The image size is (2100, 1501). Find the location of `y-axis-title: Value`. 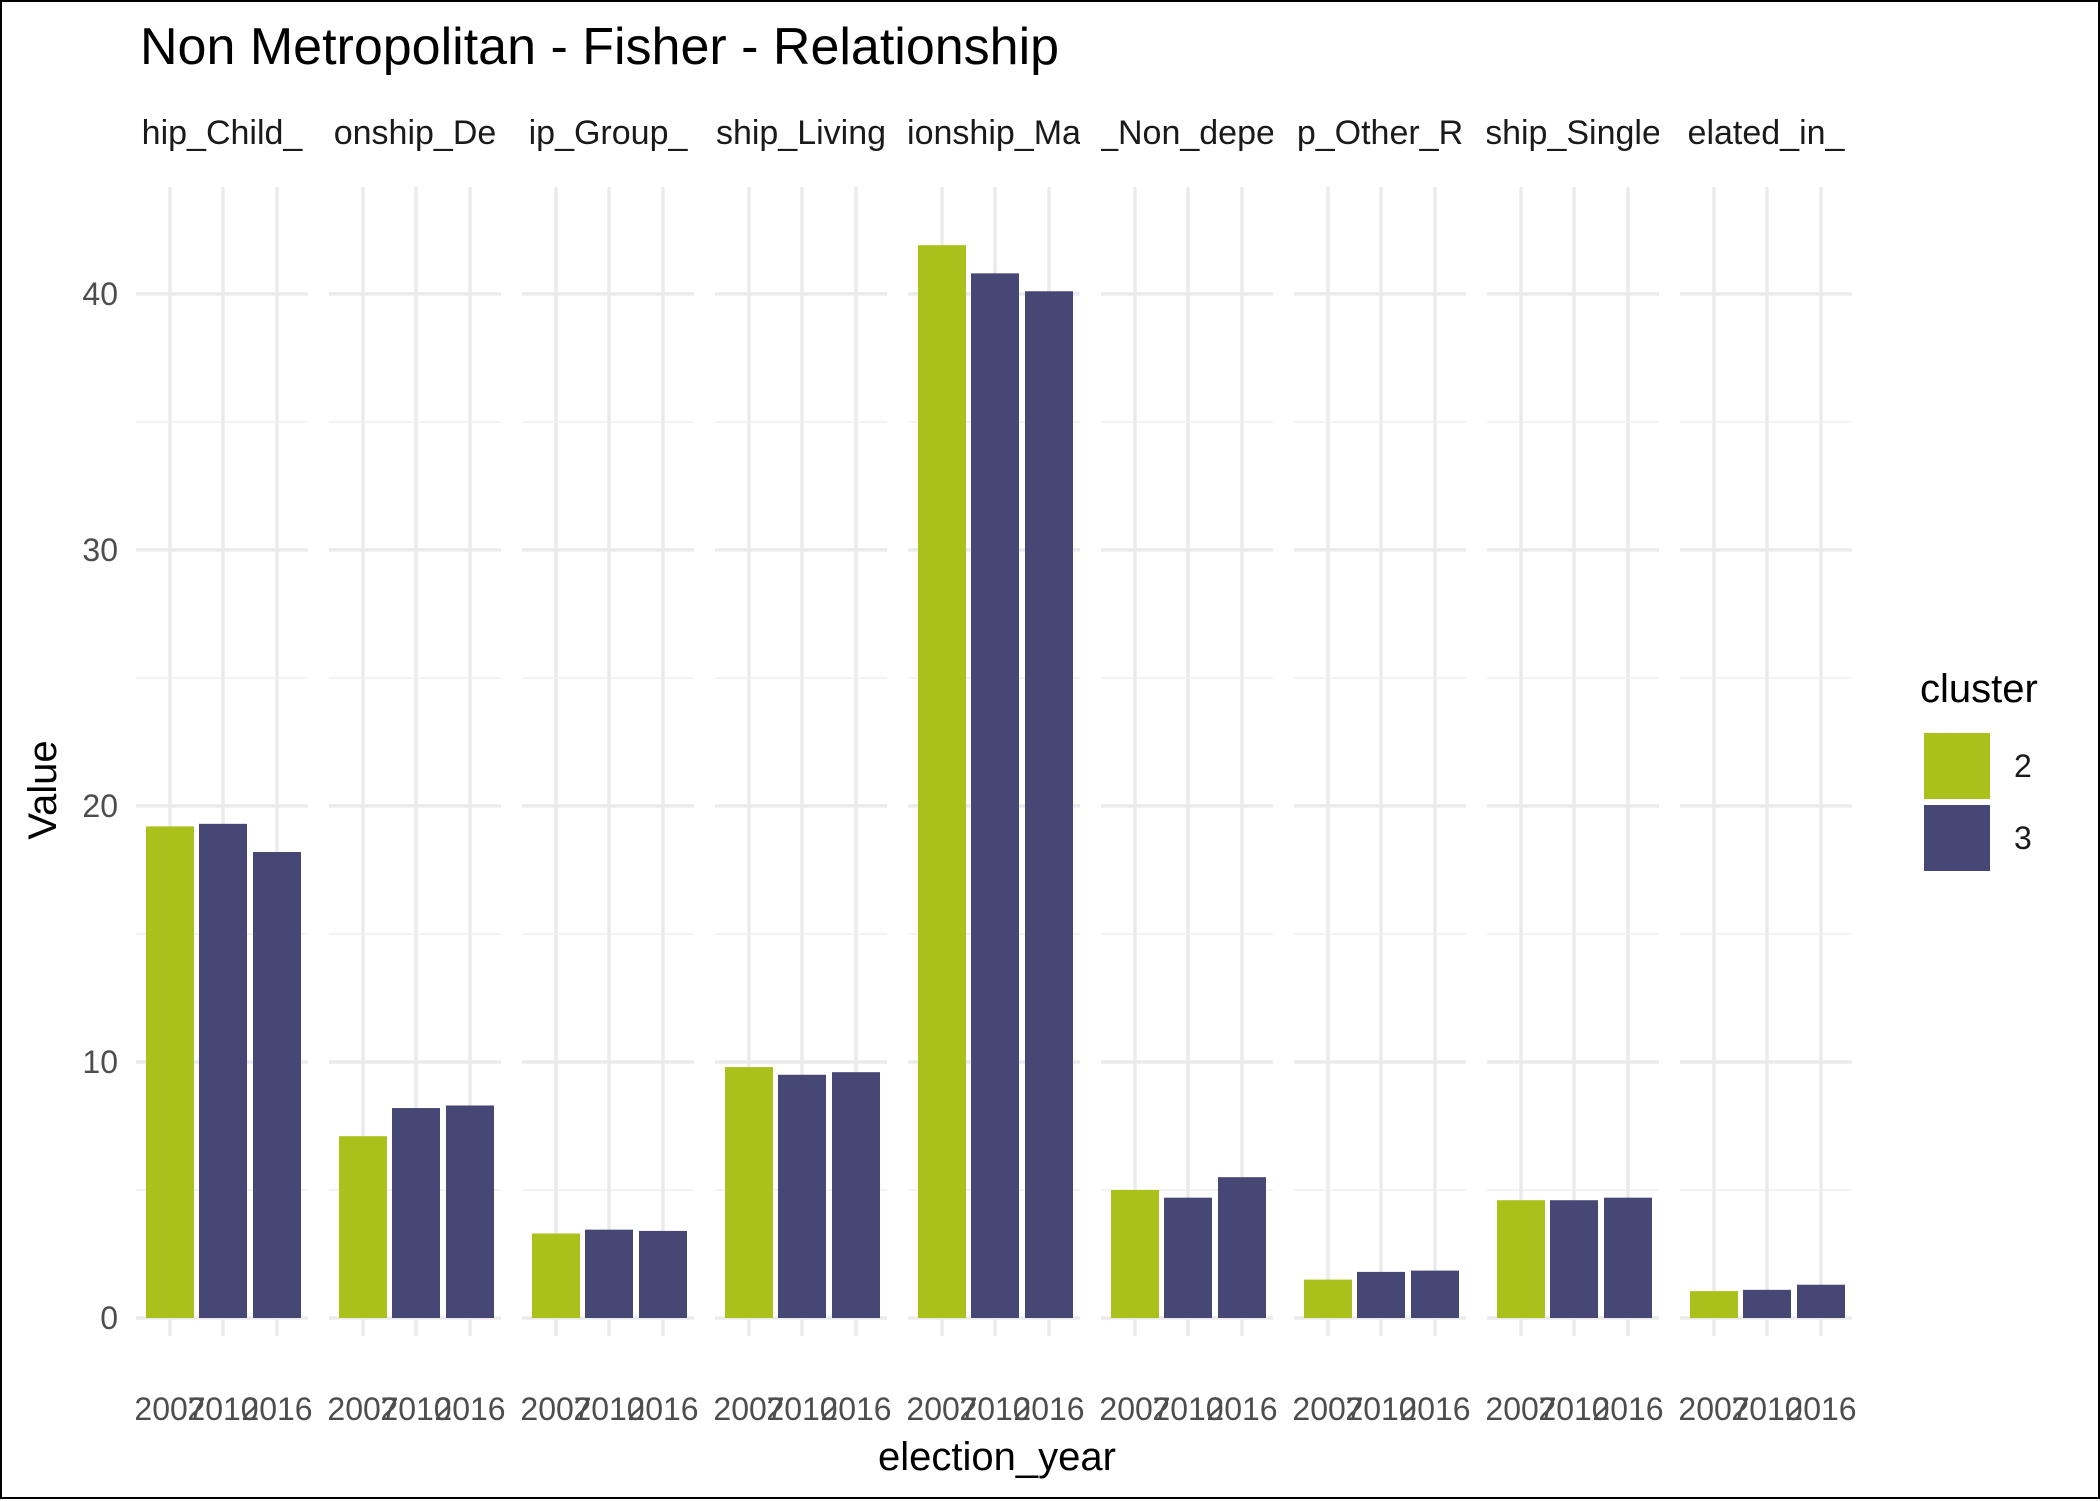

y-axis-title: Value is located at coordinates (43, 789).